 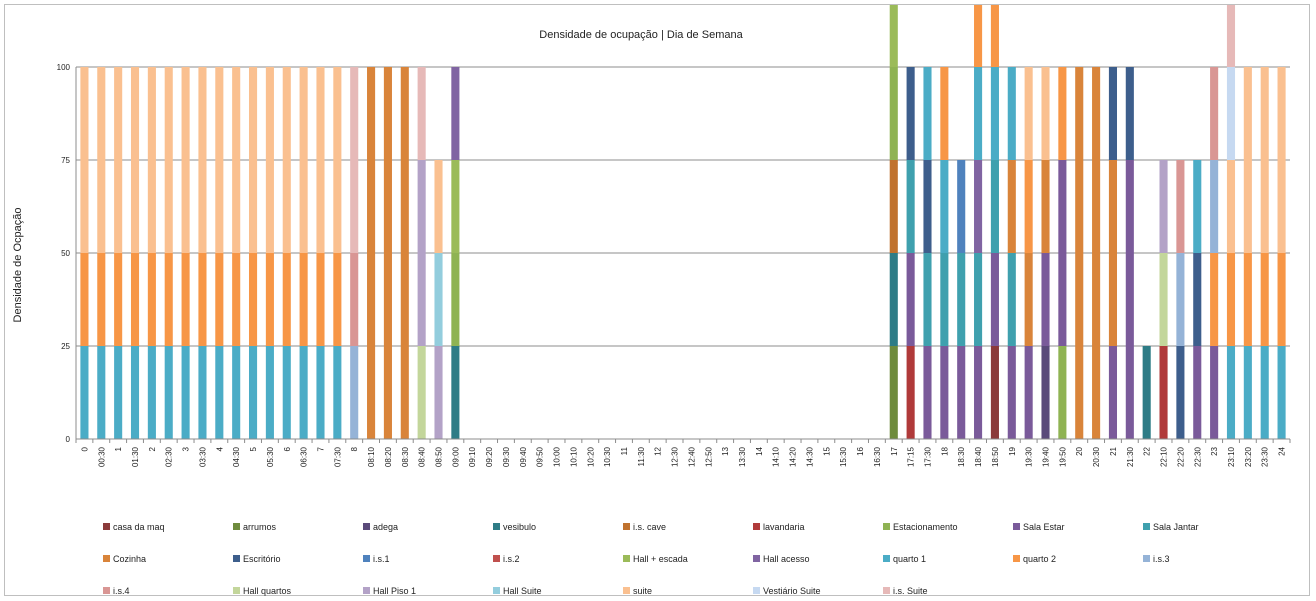 I want to click on legend-label: quarto 1, so click(x=909, y=559).